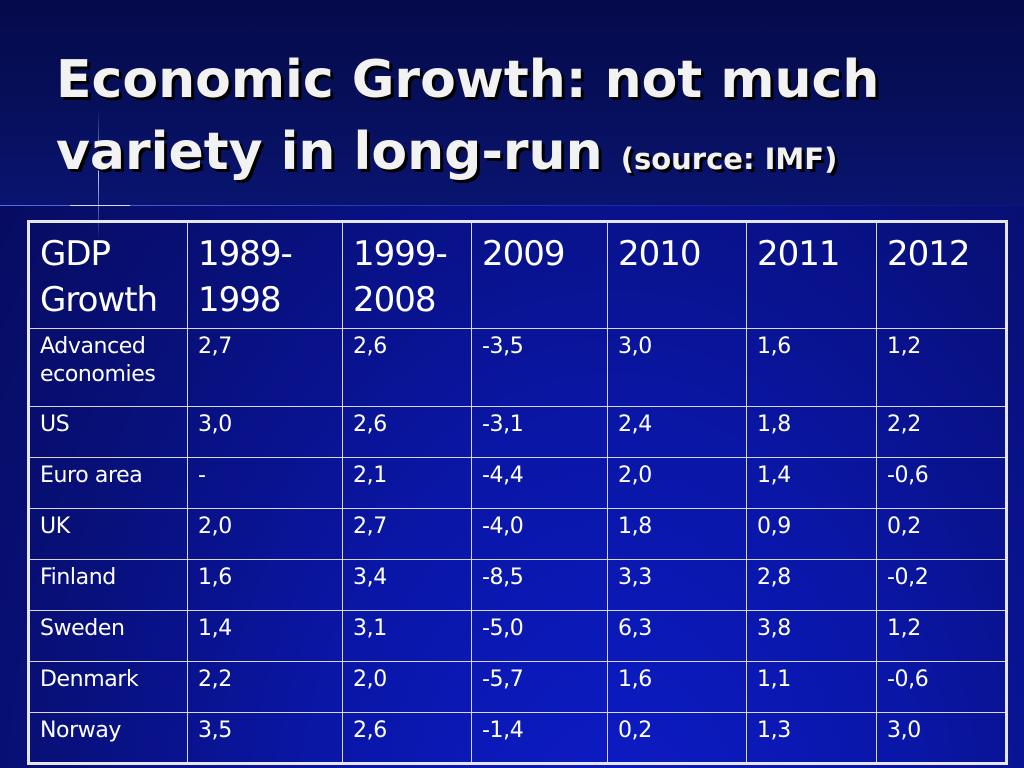  What do you see at coordinates (100, 205) in the screenshot?
I see `decorative-crosshair` at bounding box center [100, 205].